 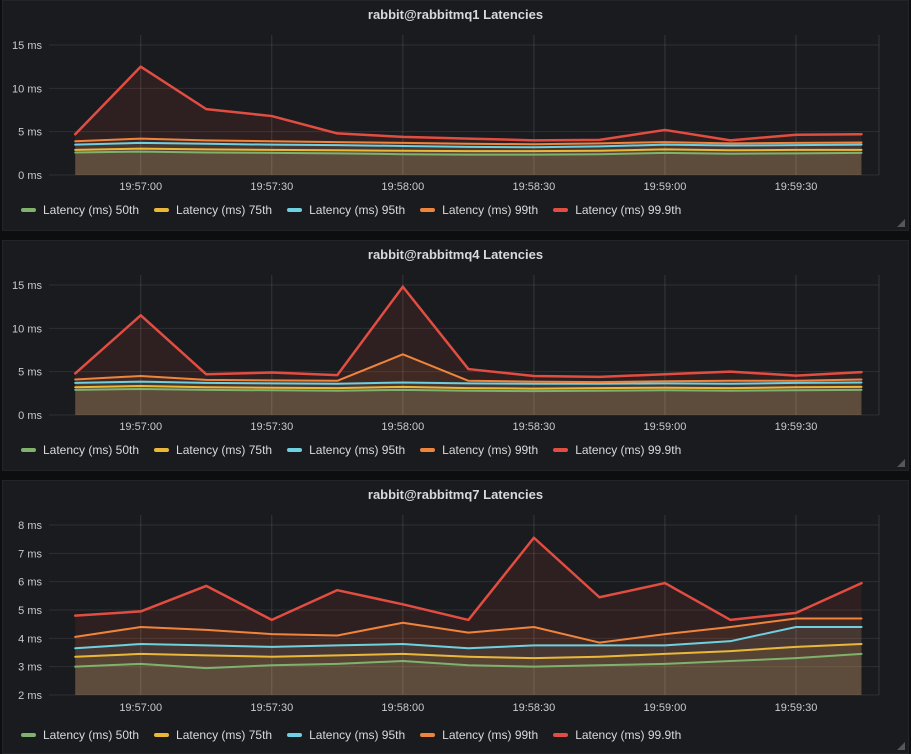 I want to click on y-axis-tick-label: 4 ms, so click(x=30, y=639).